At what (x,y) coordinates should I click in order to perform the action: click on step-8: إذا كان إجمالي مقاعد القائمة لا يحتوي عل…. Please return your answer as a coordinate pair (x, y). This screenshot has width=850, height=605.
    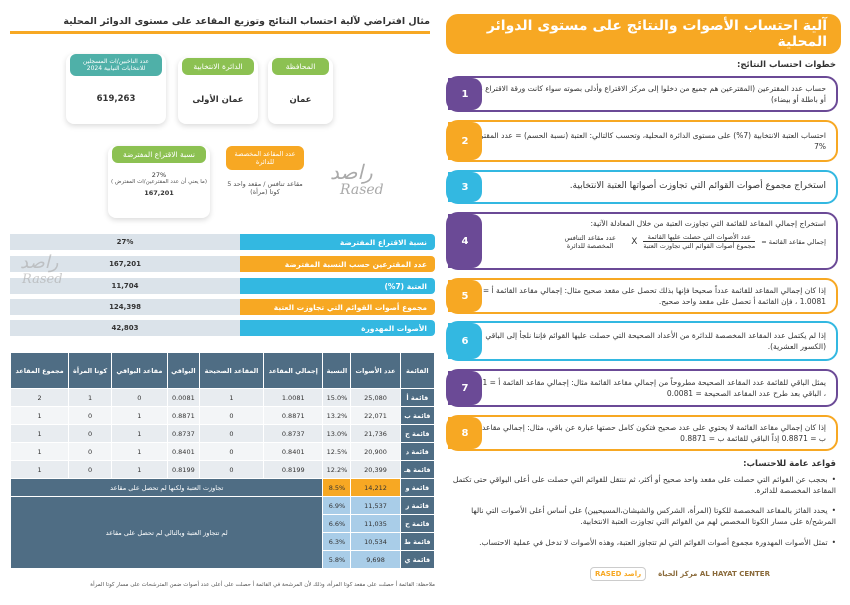
    Looking at the image, I should click on (642, 433).